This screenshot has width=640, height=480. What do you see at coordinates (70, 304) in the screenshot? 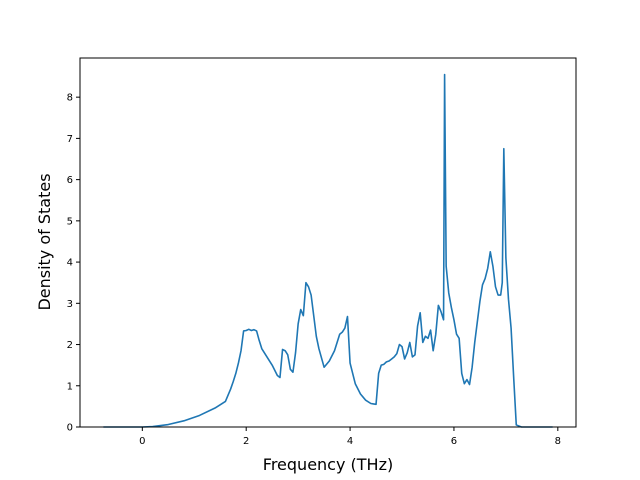
I see `y-tick-label: 3` at bounding box center [70, 304].